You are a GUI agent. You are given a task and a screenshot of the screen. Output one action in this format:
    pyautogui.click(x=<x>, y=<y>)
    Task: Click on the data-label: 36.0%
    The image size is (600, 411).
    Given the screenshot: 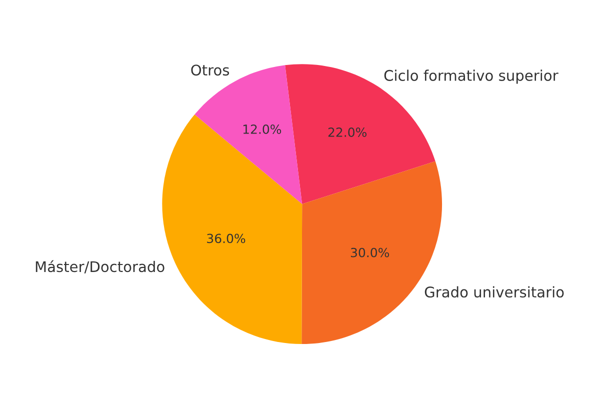 What is the action you would take?
    pyautogui.click(x=226, y=239)
    